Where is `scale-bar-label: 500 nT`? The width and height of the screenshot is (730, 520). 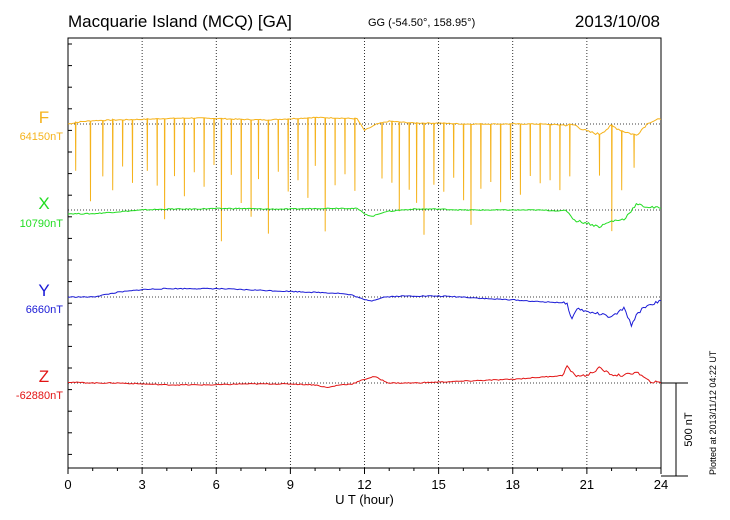
scale-bar-label: 500 nT is located at coordinates (689, 429).